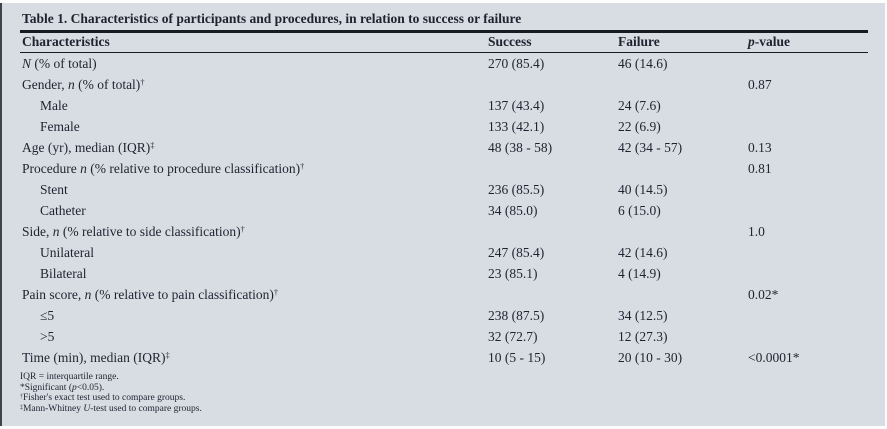 This screenshot has width=887, height=429. I want to click on cell-success: 34 (85.0), so click(513, 210).